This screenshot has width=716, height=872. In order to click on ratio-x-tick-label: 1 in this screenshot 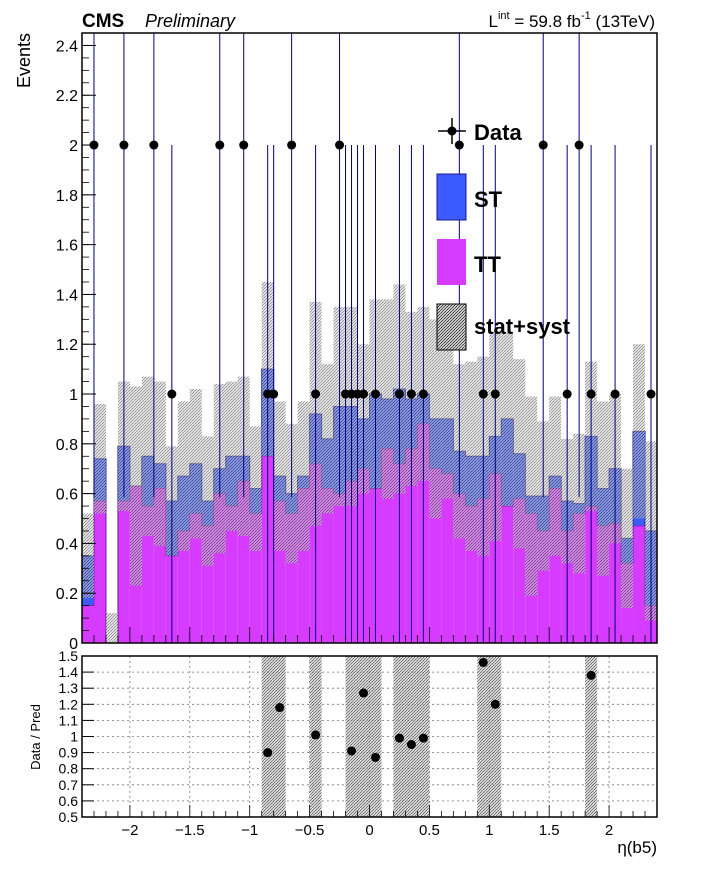, I will do `click(489, 830)`.